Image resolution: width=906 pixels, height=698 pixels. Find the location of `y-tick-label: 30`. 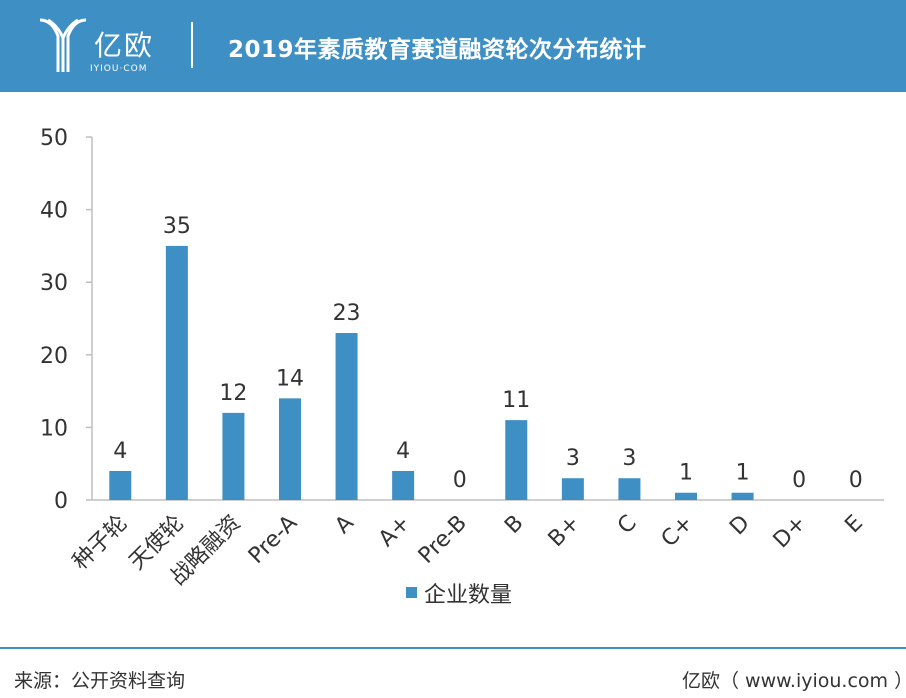

y-tick-label: 30 is located at coordinates (54, 283).